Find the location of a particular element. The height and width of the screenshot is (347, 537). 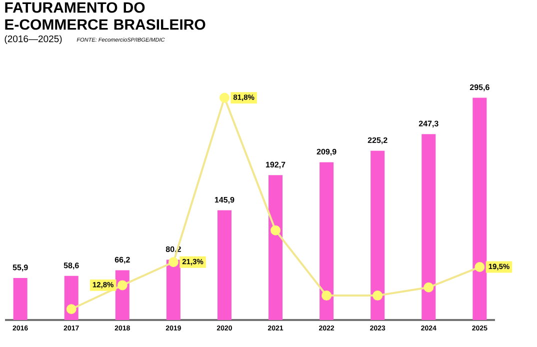

data-label: 192,7 is located at coordinates (276, 165).